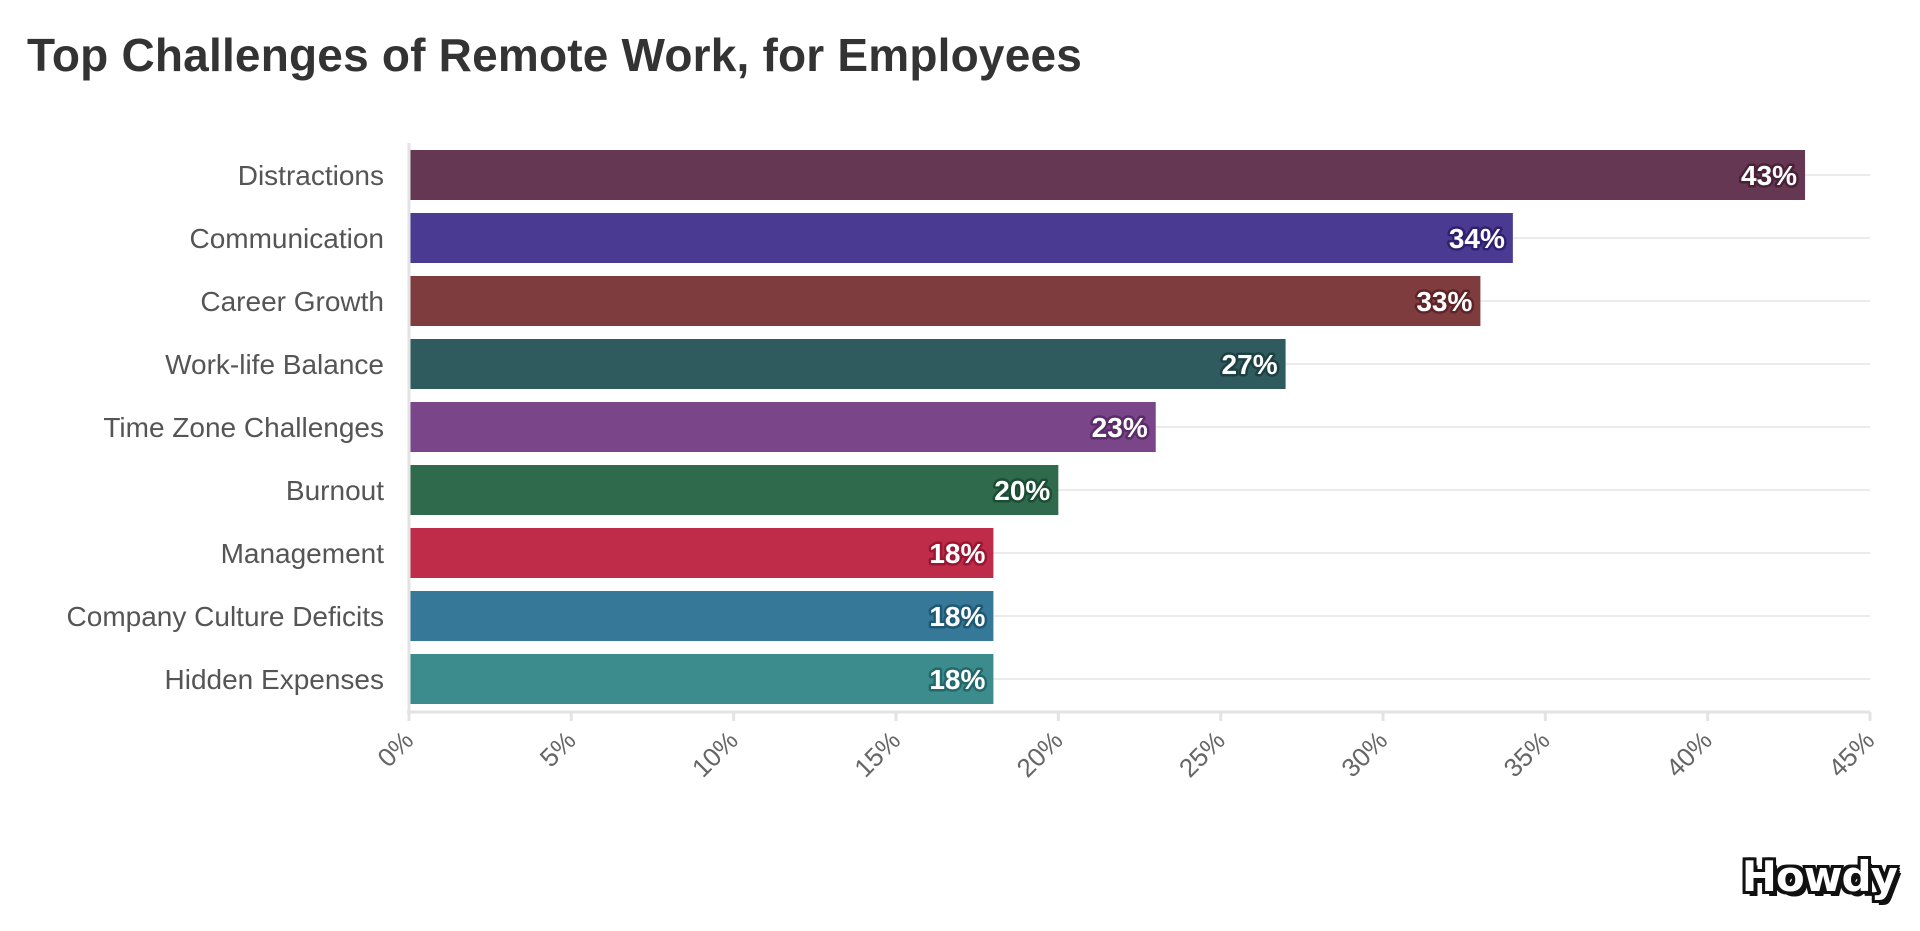 The width and height of the screenshot is (1920, 931). I want to click on bar-distractions, so click(1107, 175).